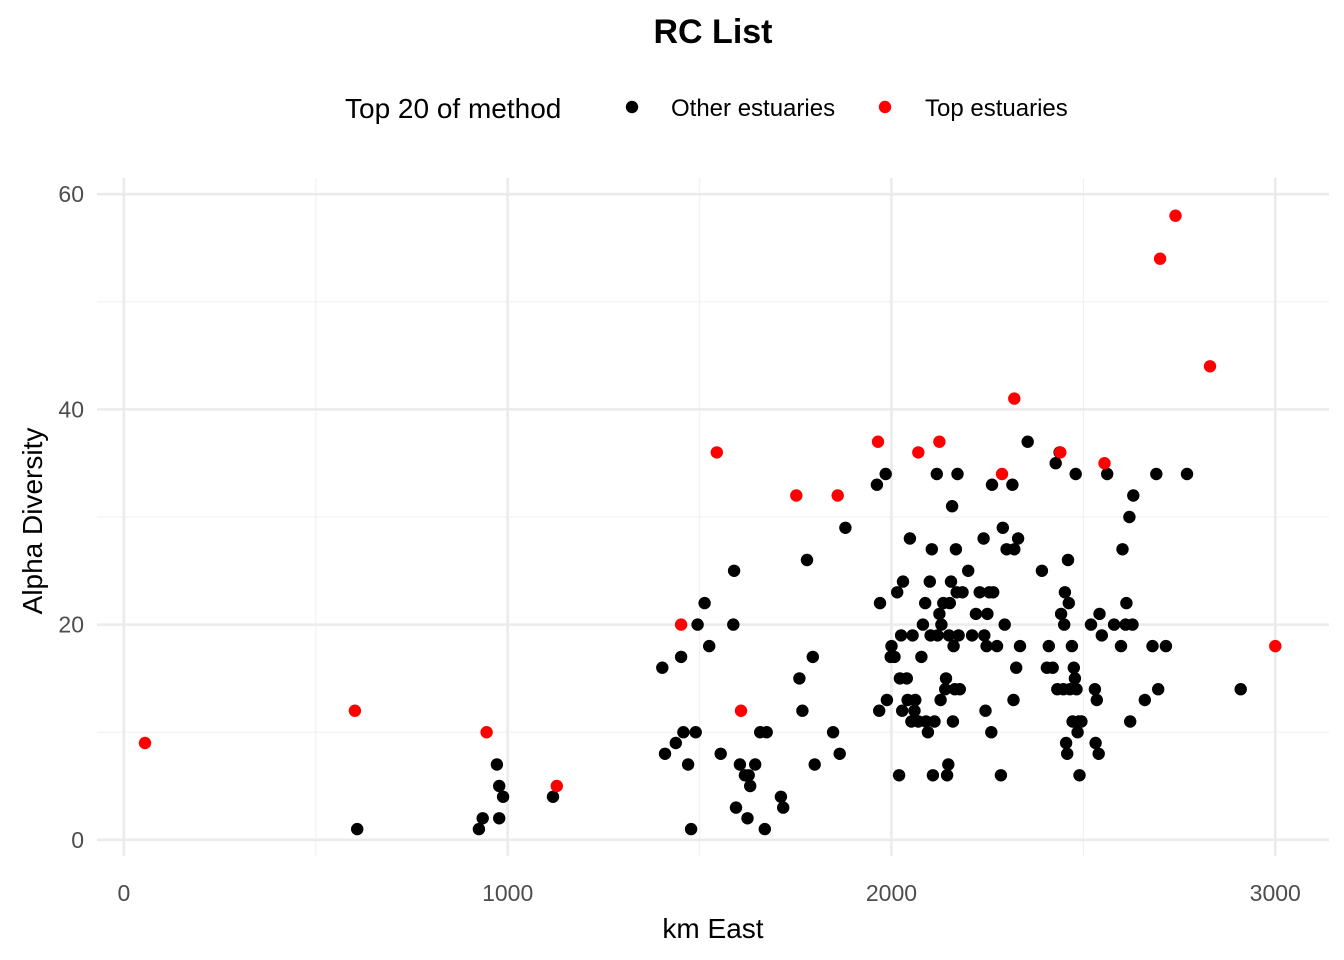  What do you see at coordinates (123, 893) in the screenshot?
I see `x-tick-label: 0` at bounding box center [123, 893].